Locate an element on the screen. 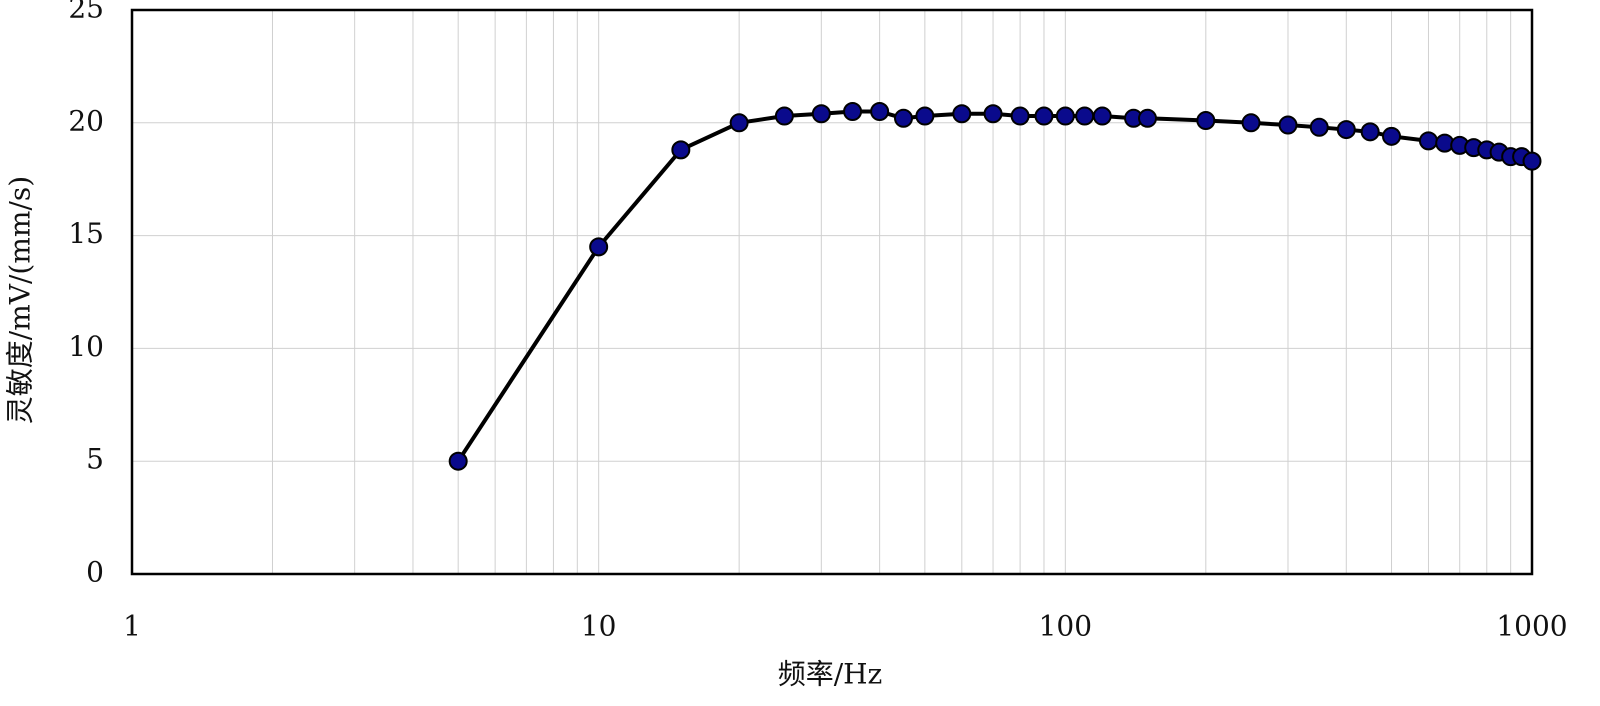 This screenshot has width=1600, height=706. y-tick-label: 10 is located at coordinates (86, 346).